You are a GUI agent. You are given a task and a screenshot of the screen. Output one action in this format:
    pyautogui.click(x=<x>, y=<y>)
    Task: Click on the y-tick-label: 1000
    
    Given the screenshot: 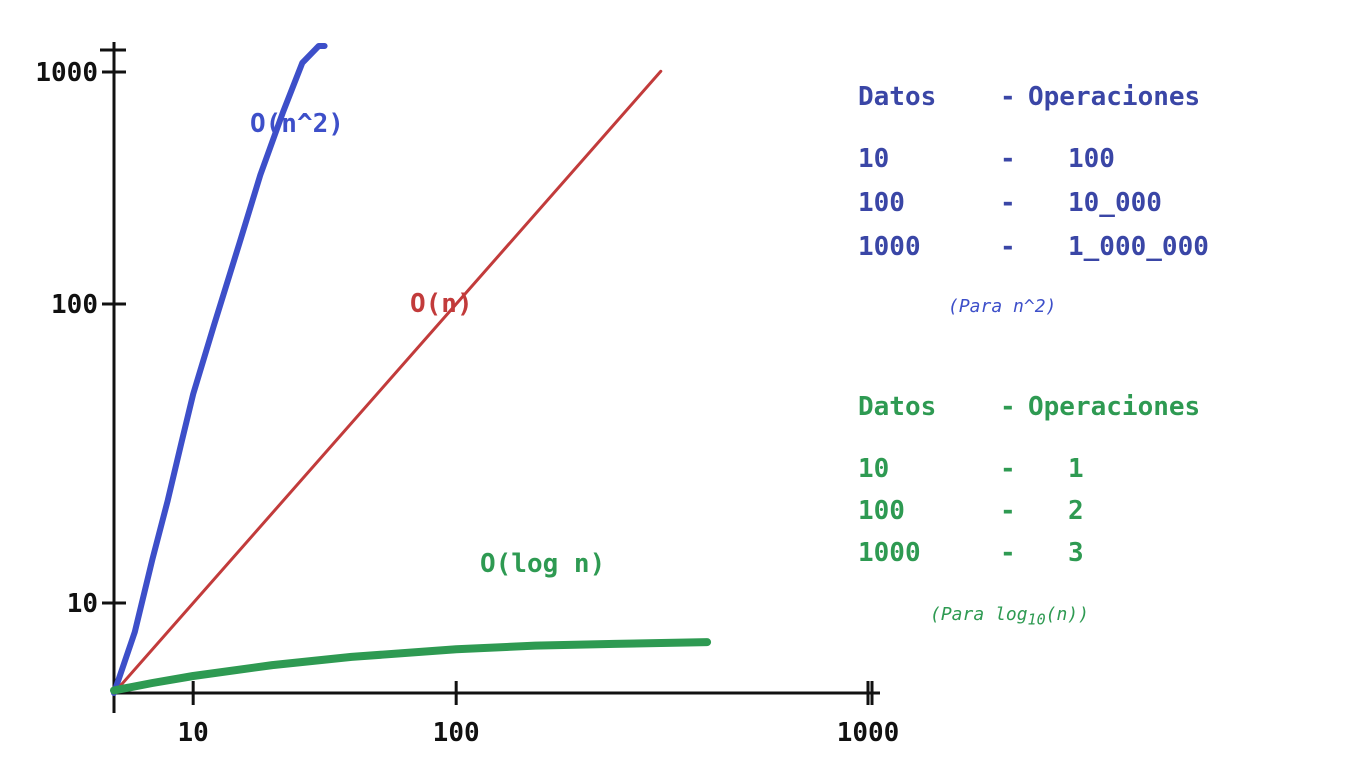 What is the action you would take?
    pyautogui.click(x=66, y=73)
    